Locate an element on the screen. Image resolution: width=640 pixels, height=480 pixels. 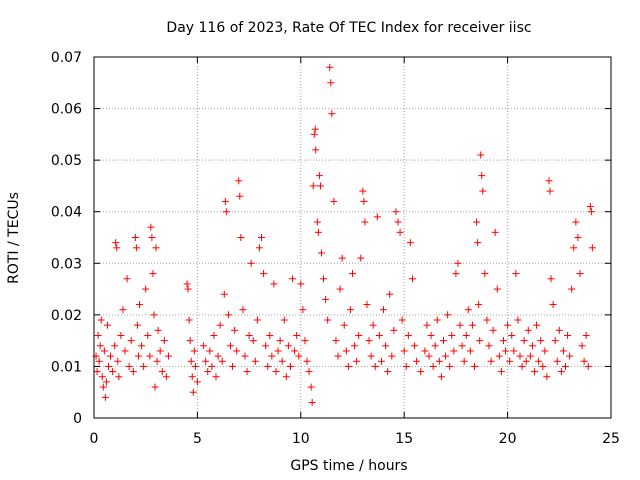
x-axis-label: GPS time / hours is located at coordinates (348, 466).